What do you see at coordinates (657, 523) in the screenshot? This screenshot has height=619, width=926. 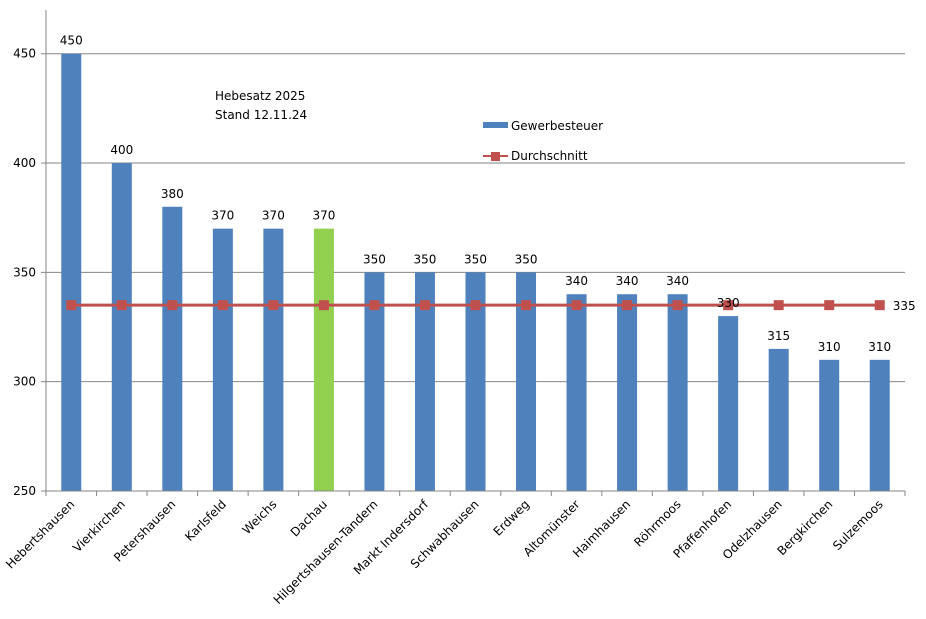 I see `x-tick-label: Röhrmoos` at bounding box center [657, 523].